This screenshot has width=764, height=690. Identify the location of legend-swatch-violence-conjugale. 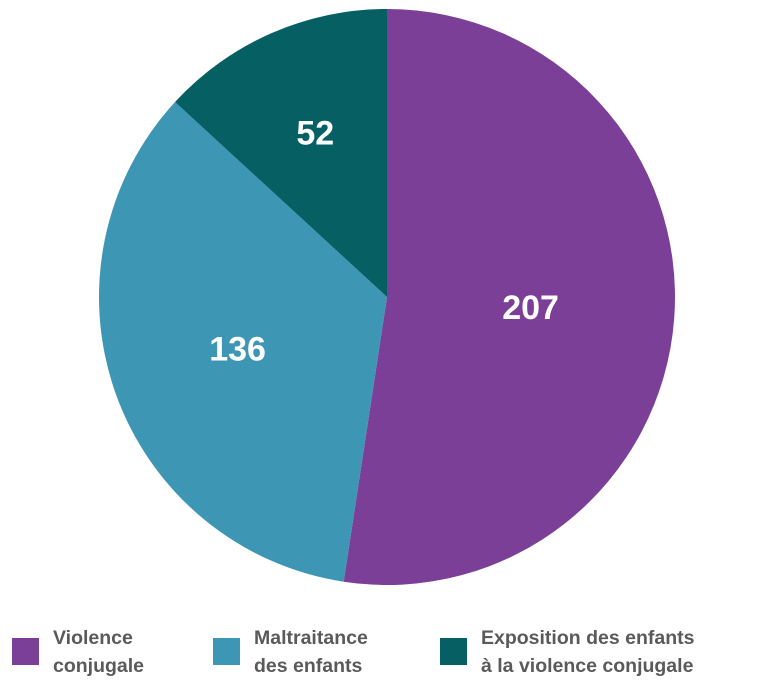
(25, 651).